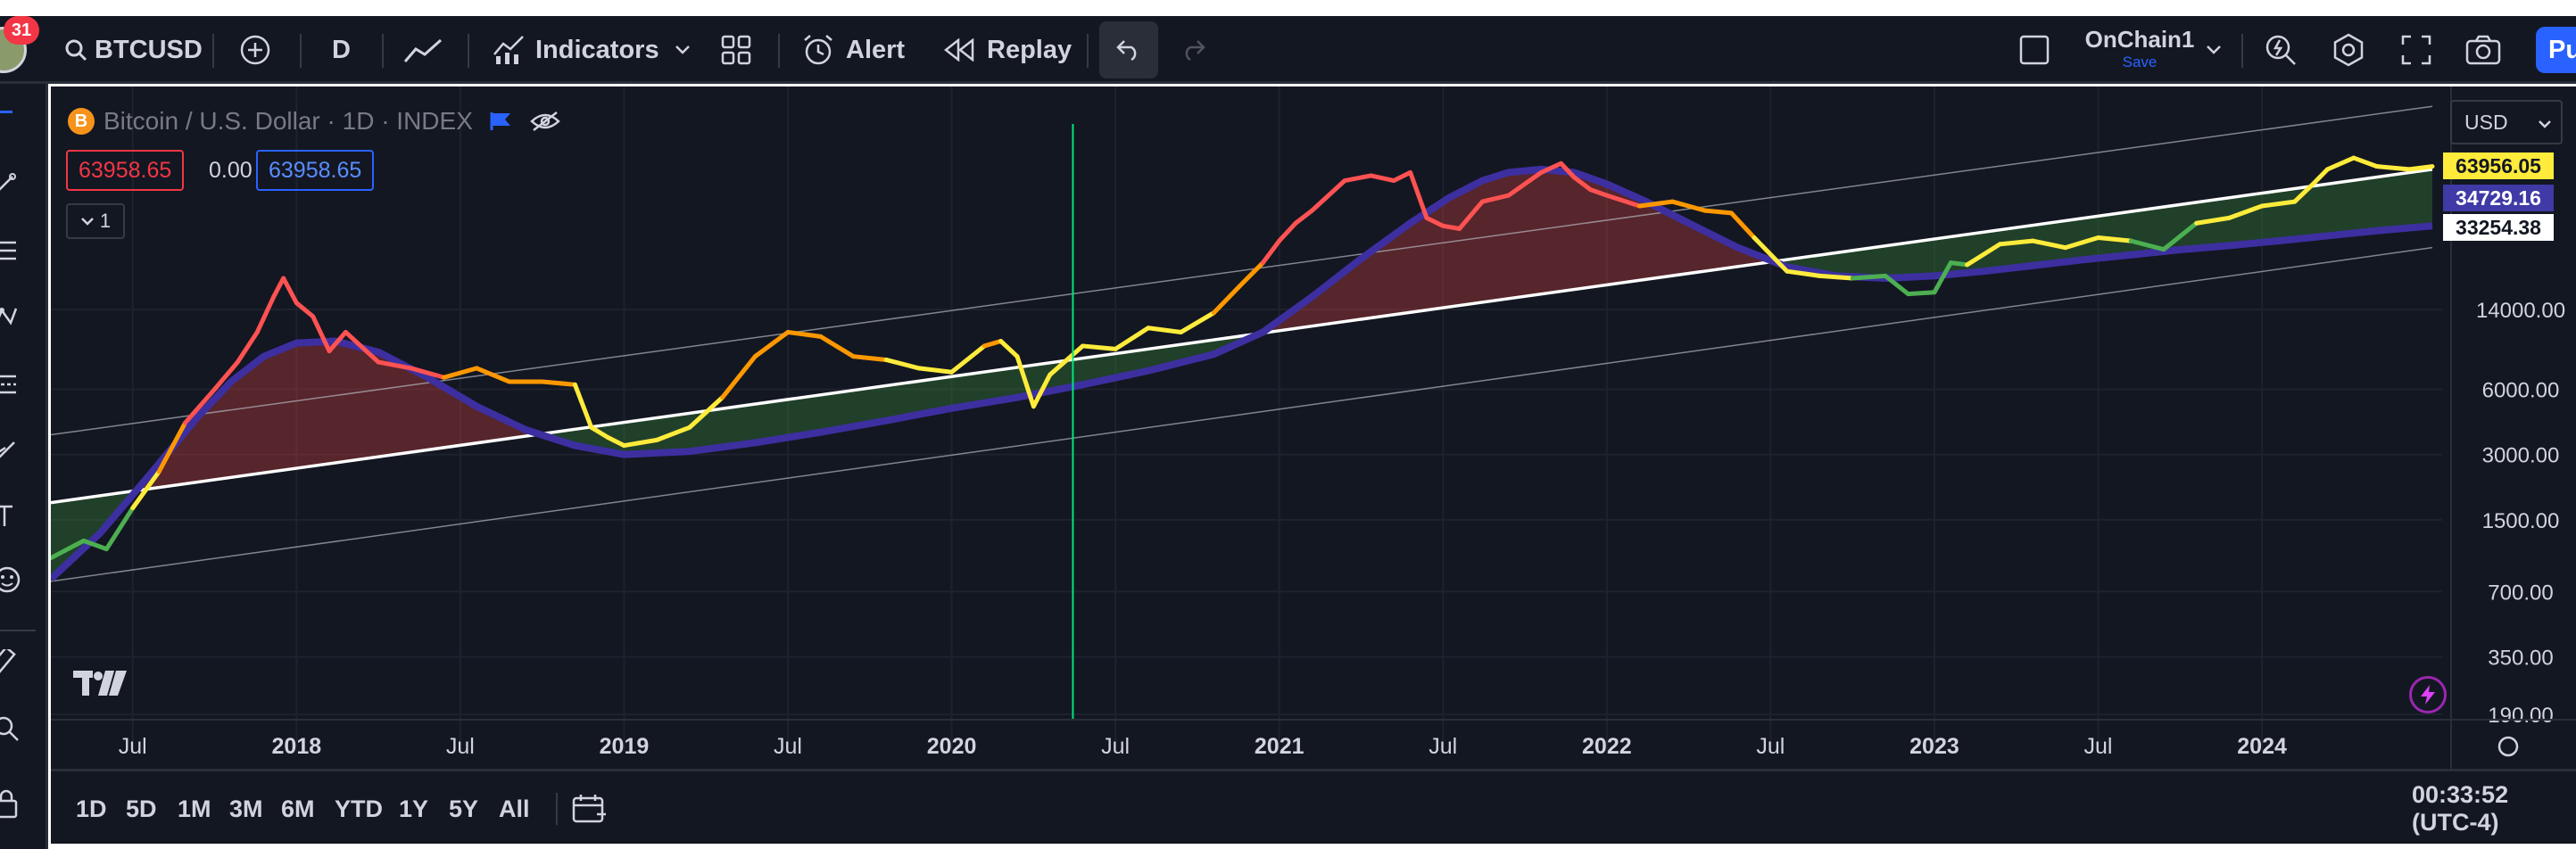  What do you see at coordinates (10, 384) in the screenshot?
I see `prediction-tool-icon` at bounding box center [10, 384].